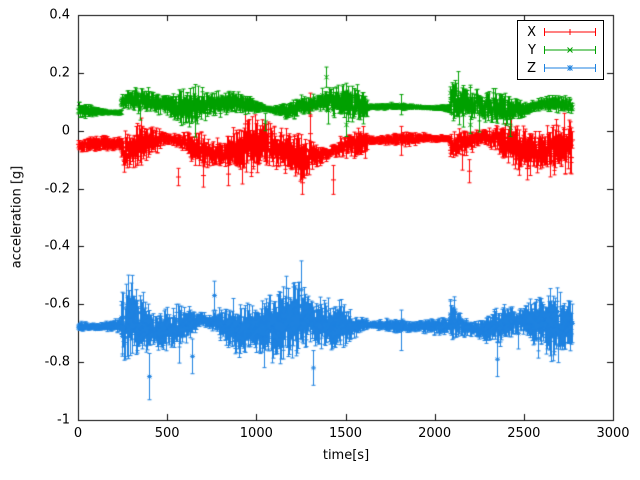  What do you see at coordinates (532, 50) in the screenshot?
I see `legend-label-y: Y` at bounding box center [532, 50].